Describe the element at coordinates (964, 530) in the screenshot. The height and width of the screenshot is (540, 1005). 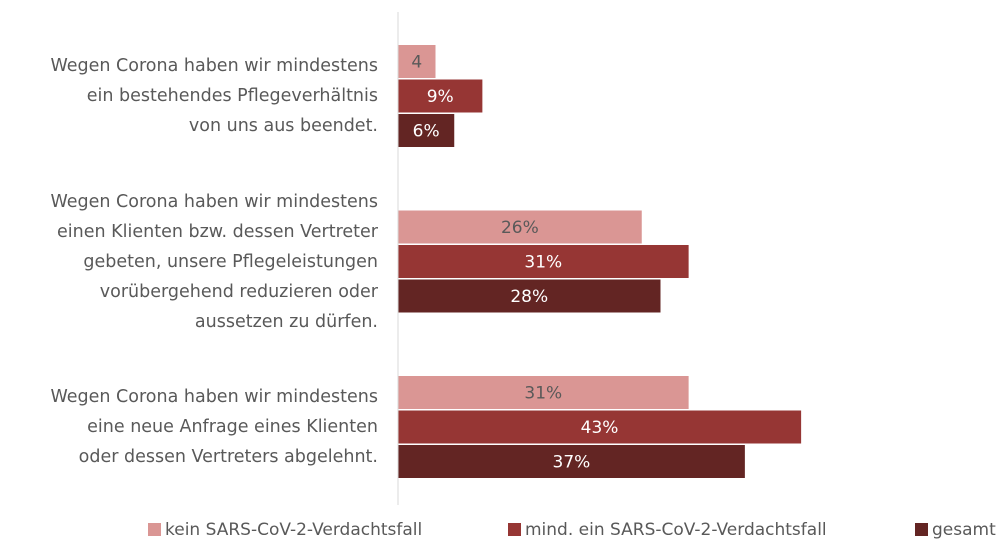
I see `legend-label: gesamt` at that location.